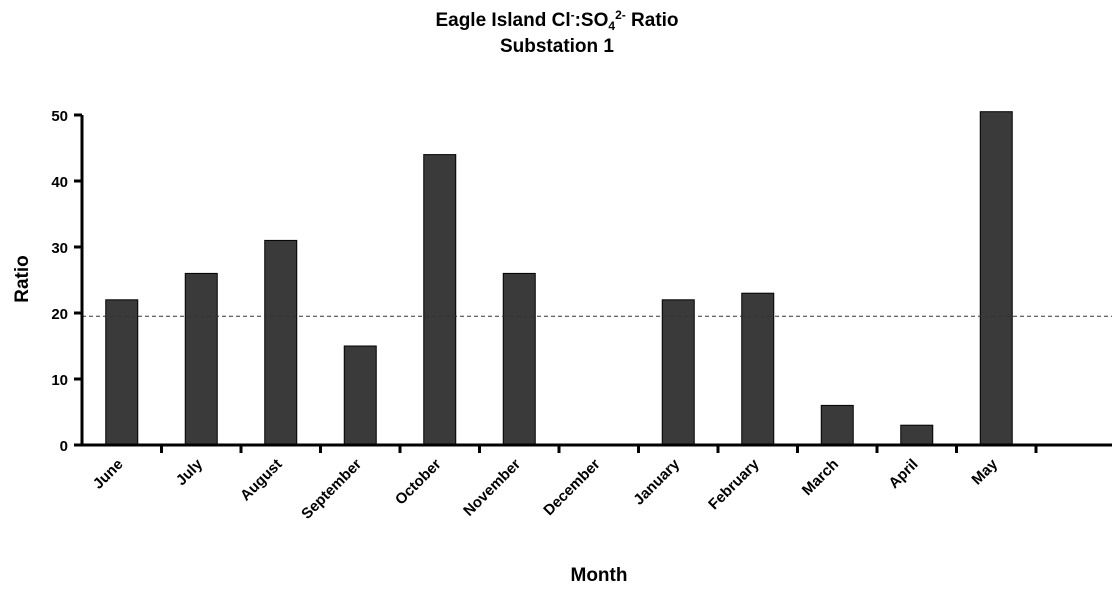 Image resolution: width=1114 pixels, height=590 pixels. I want to click on y-tick-label: 40, so click(59, 182).